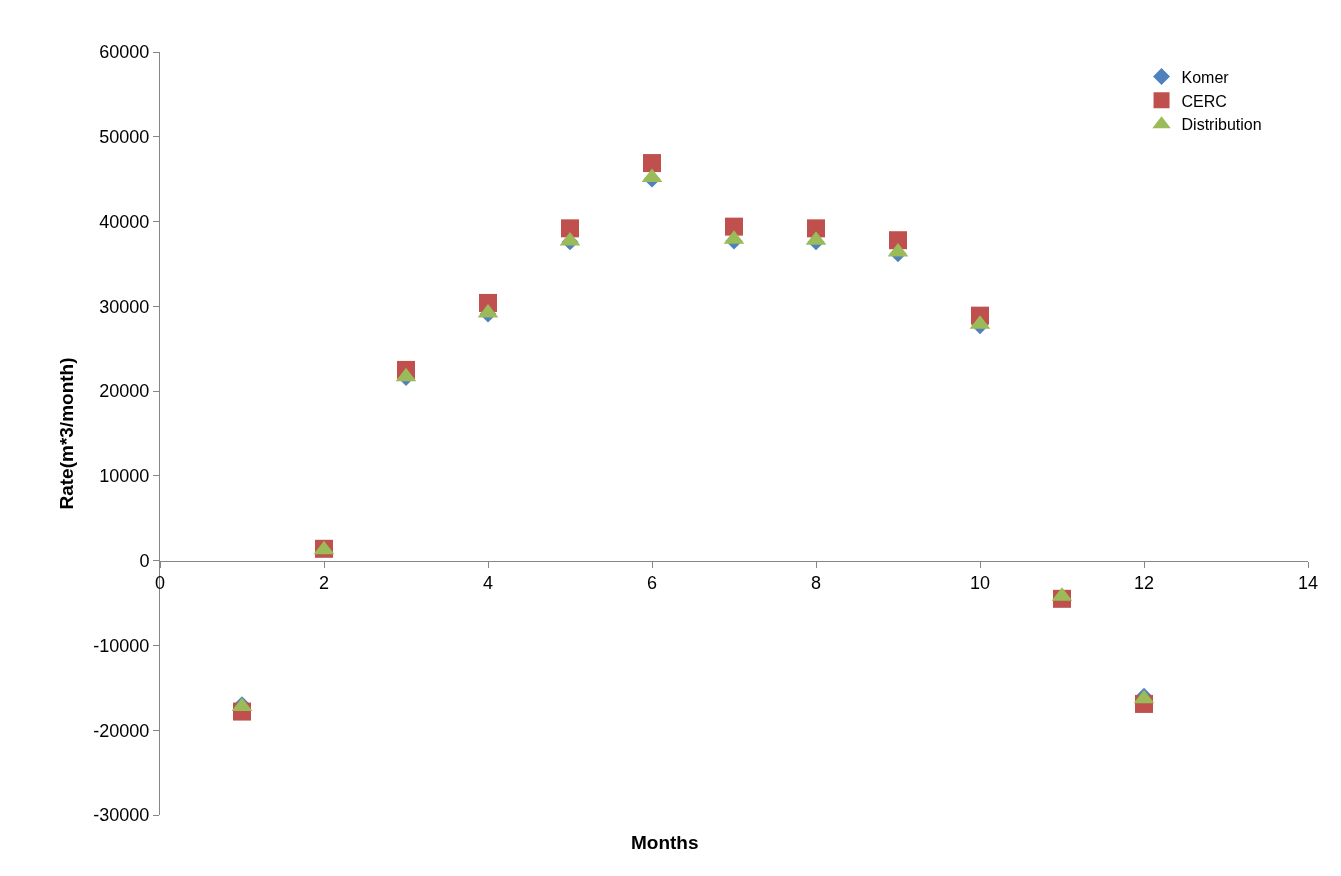 This screenshot has height=876, width=1341. What do you see at coordinates (144, 560) in the screenshot?
I see `y-tick-label: 0` at bounding box center [144, 560].